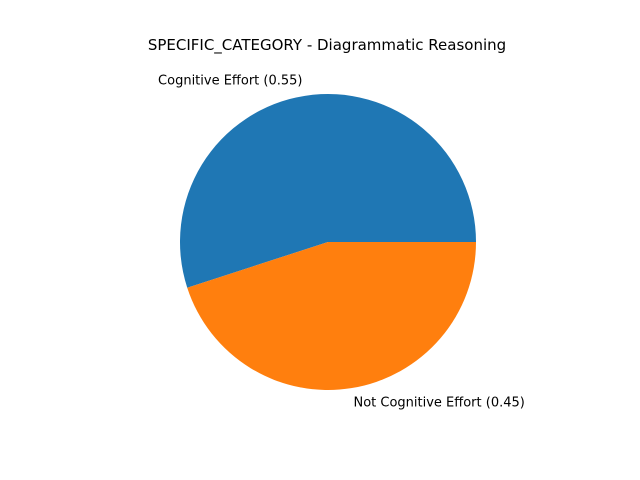 The height and width of the screenshot is (480, 640). Describe the element at coordinates (438, 402) in the screenshot. I see `slice-label-1: Not Cognitive Effort (0.45)` at that location.